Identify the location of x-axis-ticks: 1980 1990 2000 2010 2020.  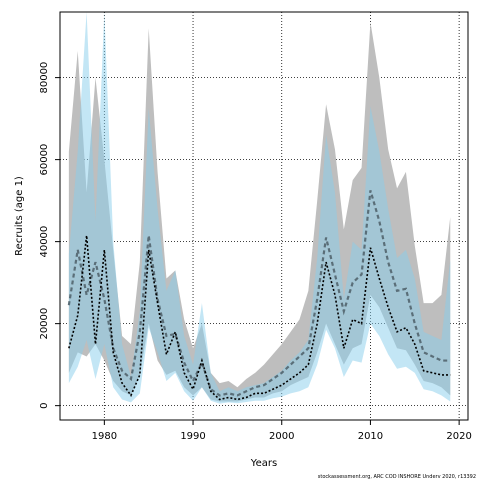
(282, 431).